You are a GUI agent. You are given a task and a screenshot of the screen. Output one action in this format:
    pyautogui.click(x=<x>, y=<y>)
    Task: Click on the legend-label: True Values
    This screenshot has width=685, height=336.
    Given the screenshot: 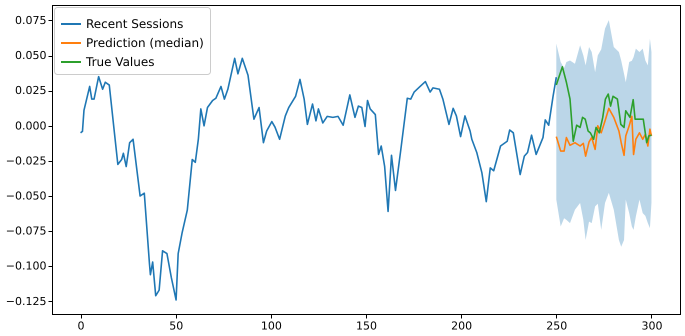 What is the action you would take?
    pyautogui.click(x=120, y=62)
    